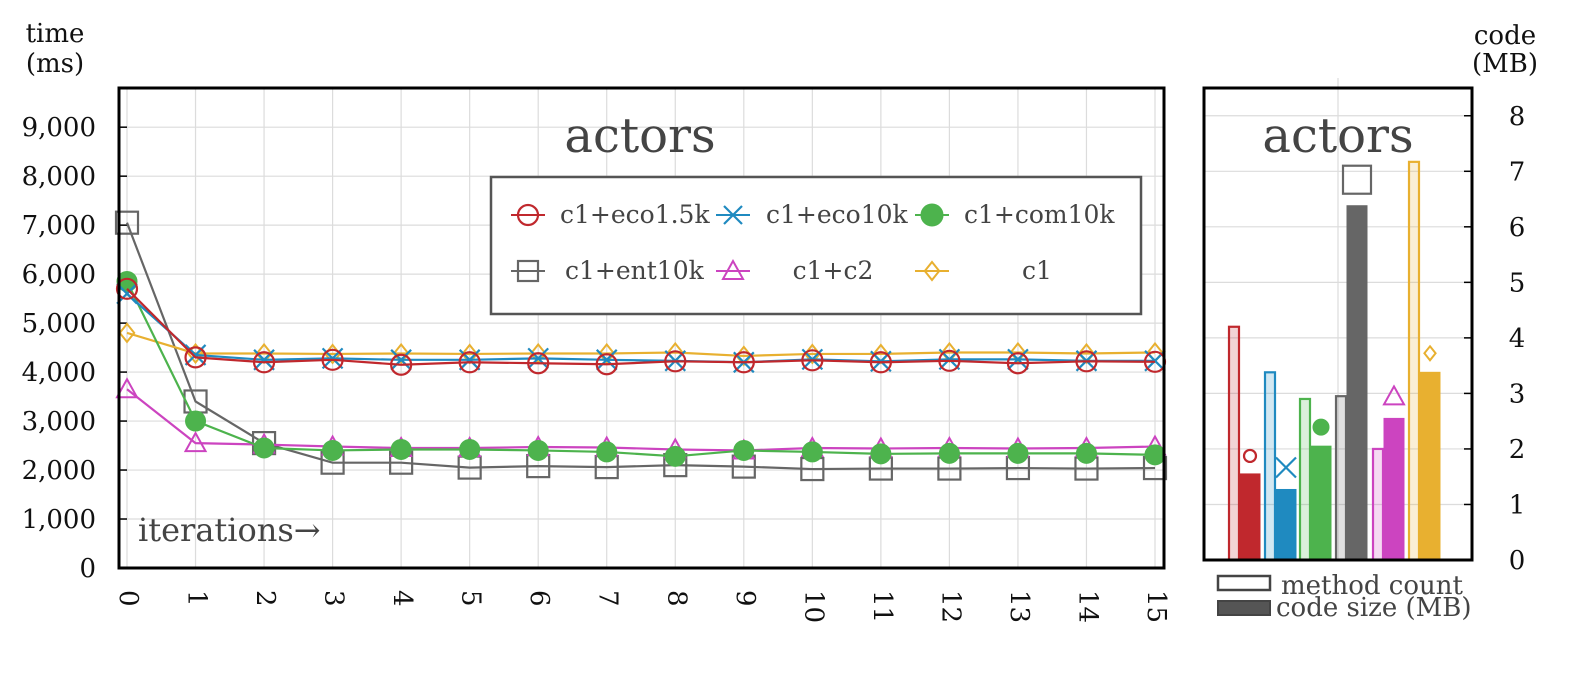 The height and width of the screenshot is (686, 1583). I want to click on y-tick-label: 9,000, so click(59, 128).